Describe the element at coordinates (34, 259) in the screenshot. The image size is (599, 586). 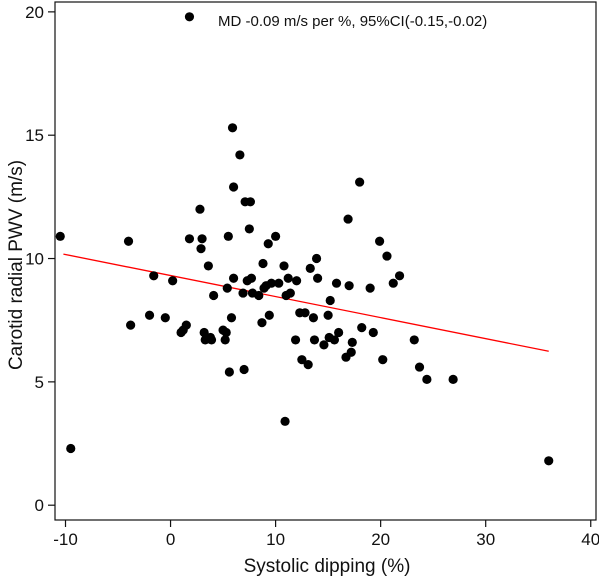
I see `y-tick-label: 10` at that location.